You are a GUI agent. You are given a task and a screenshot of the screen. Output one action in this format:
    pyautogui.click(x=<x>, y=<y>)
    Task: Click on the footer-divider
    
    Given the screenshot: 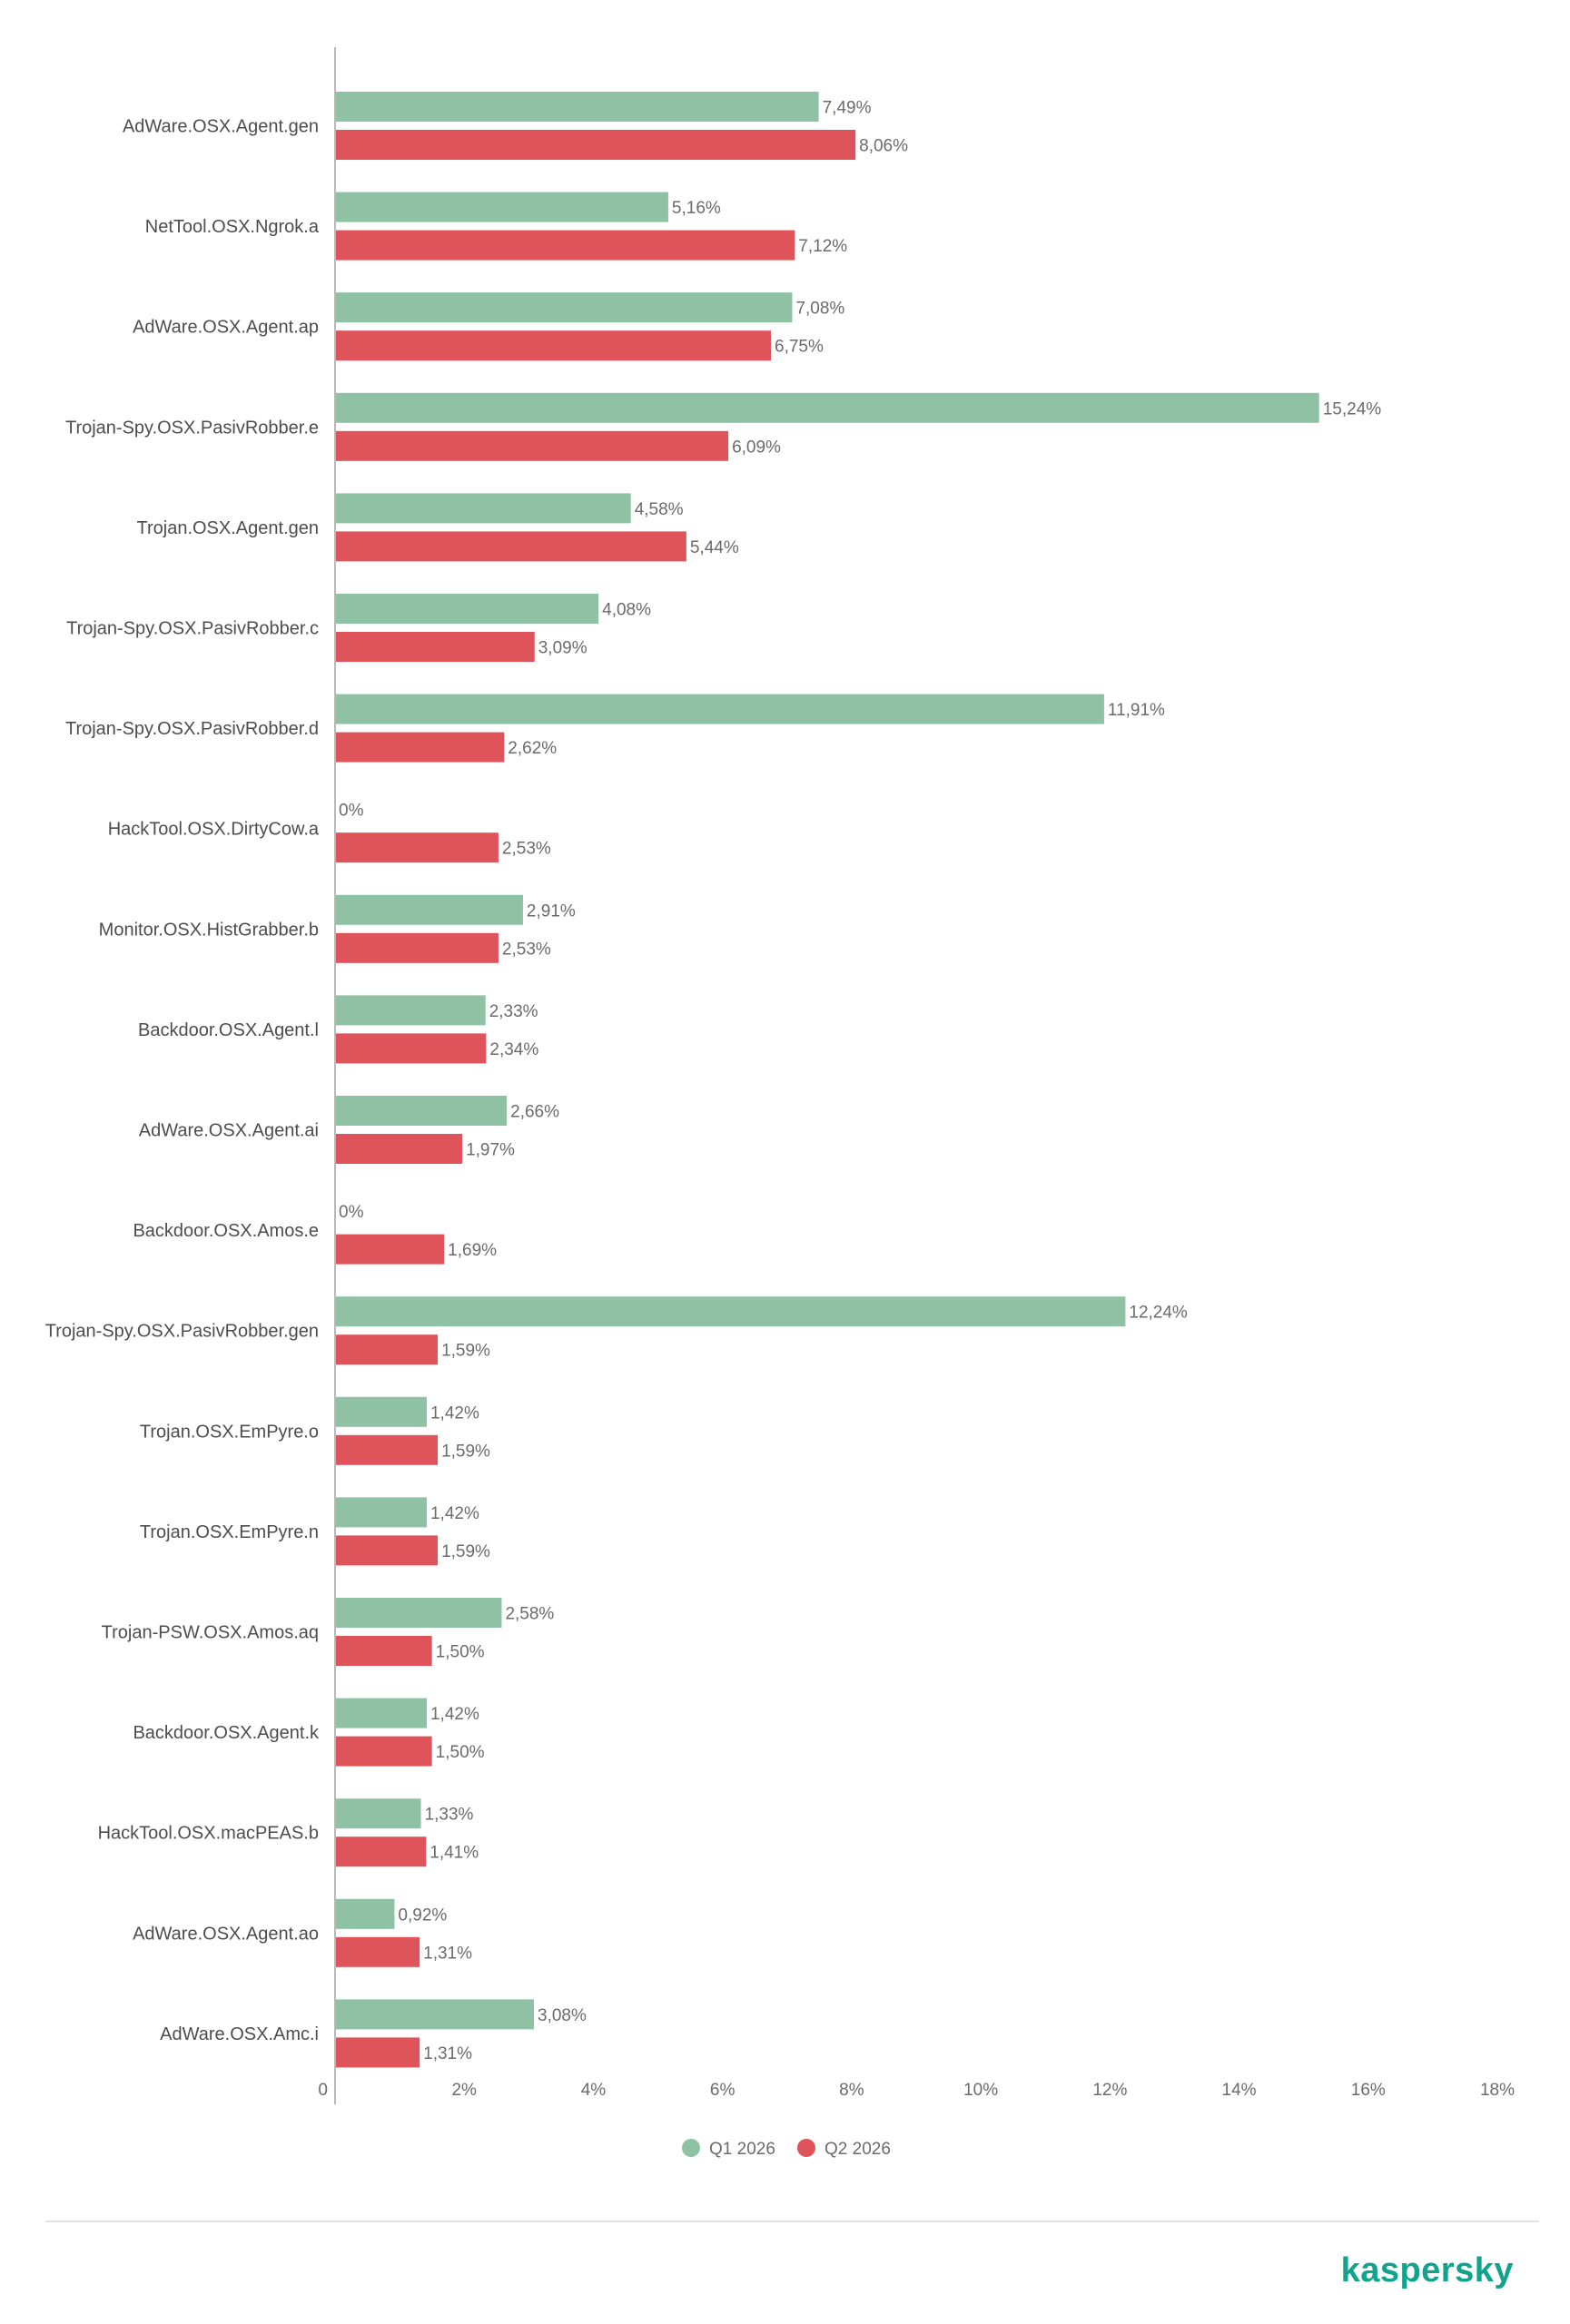 What is the action you would take?
    pyautogui.click(x=792, y=2221)
    